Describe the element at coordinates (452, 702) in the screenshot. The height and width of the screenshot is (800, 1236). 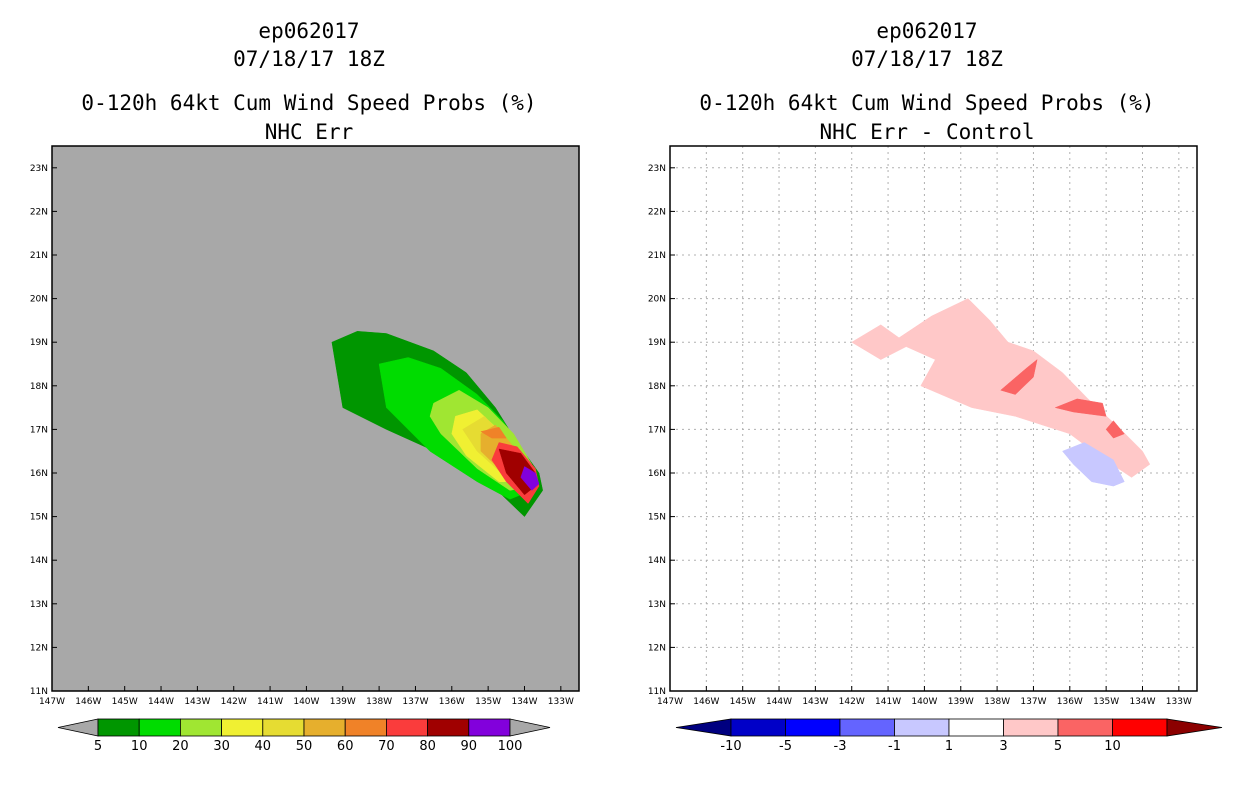
I see `x-tick-label: 136W` at that location.